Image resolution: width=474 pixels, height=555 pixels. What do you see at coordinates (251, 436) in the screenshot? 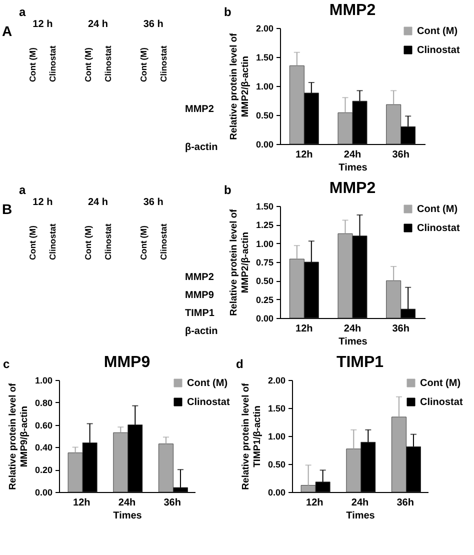
I see `y-axis-title: Relative protein level of TIMP1/β-actin` at bounding box center [251, 436].